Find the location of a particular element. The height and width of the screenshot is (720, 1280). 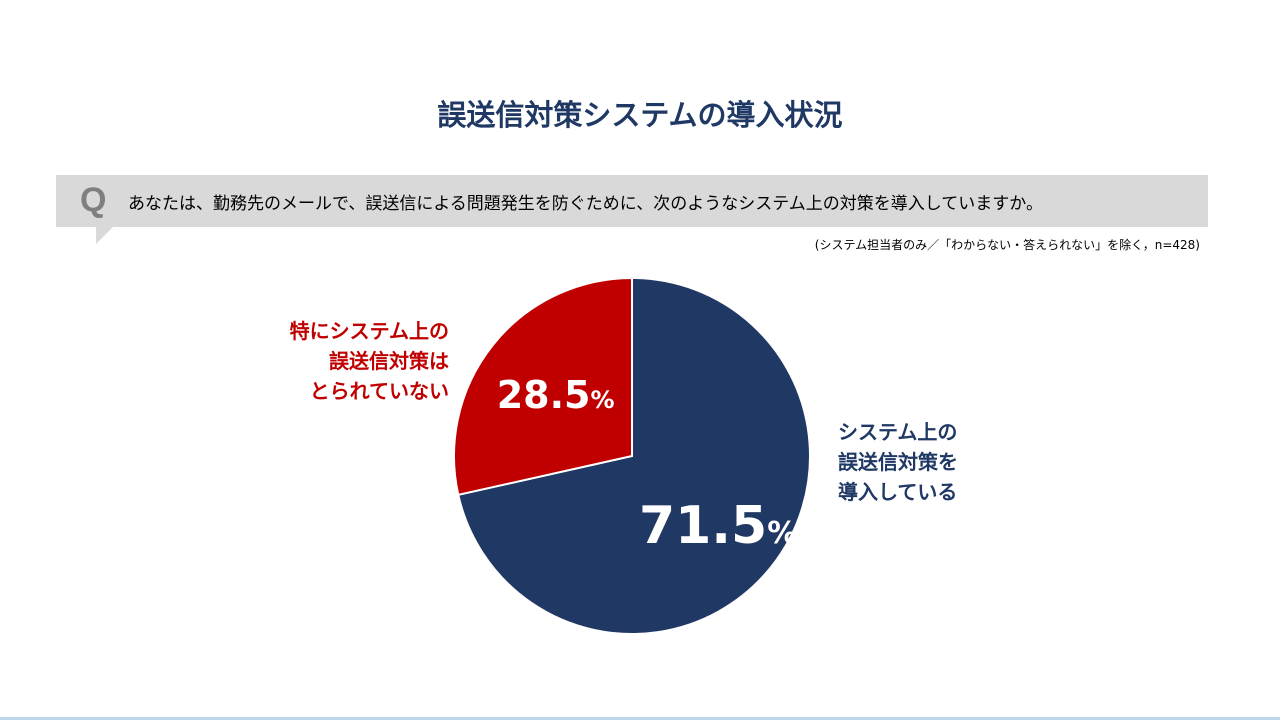

value-label-introduced: 71.5% is located at coordinates (718, 526).